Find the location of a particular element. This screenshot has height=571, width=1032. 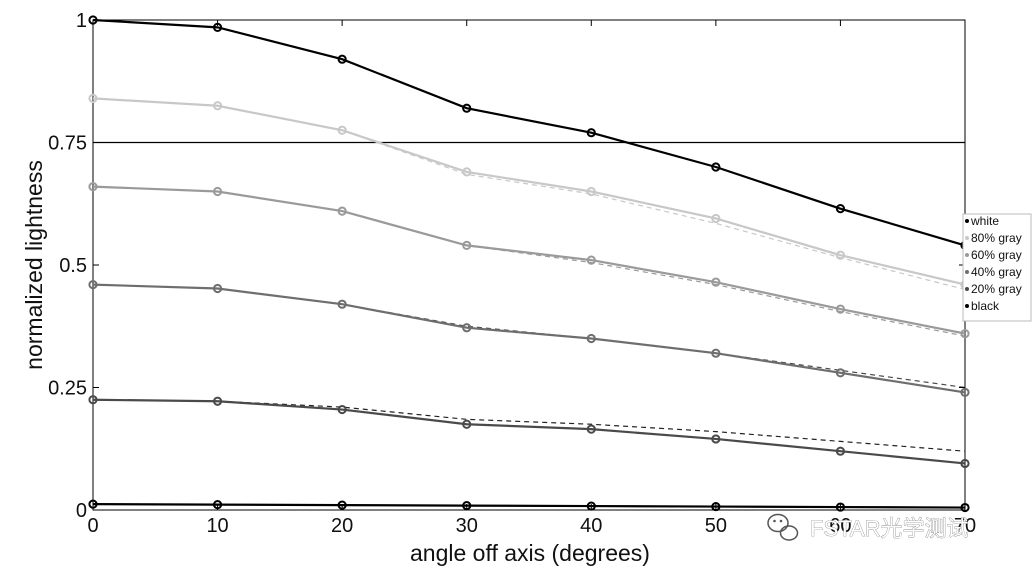

y-tick-label: 1 is located at coordinates (81, 21).